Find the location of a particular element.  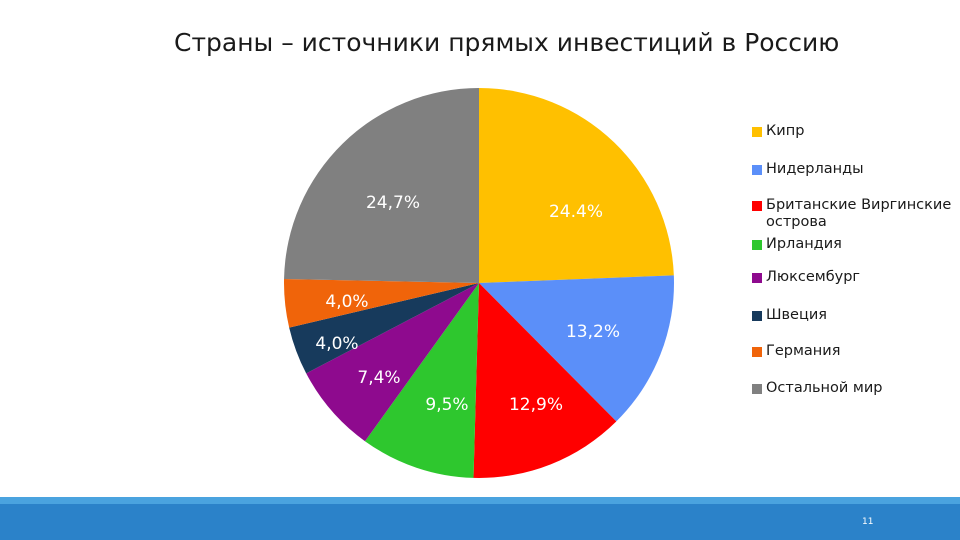

legend-label: Швеция is located at coordinates (796, 315).